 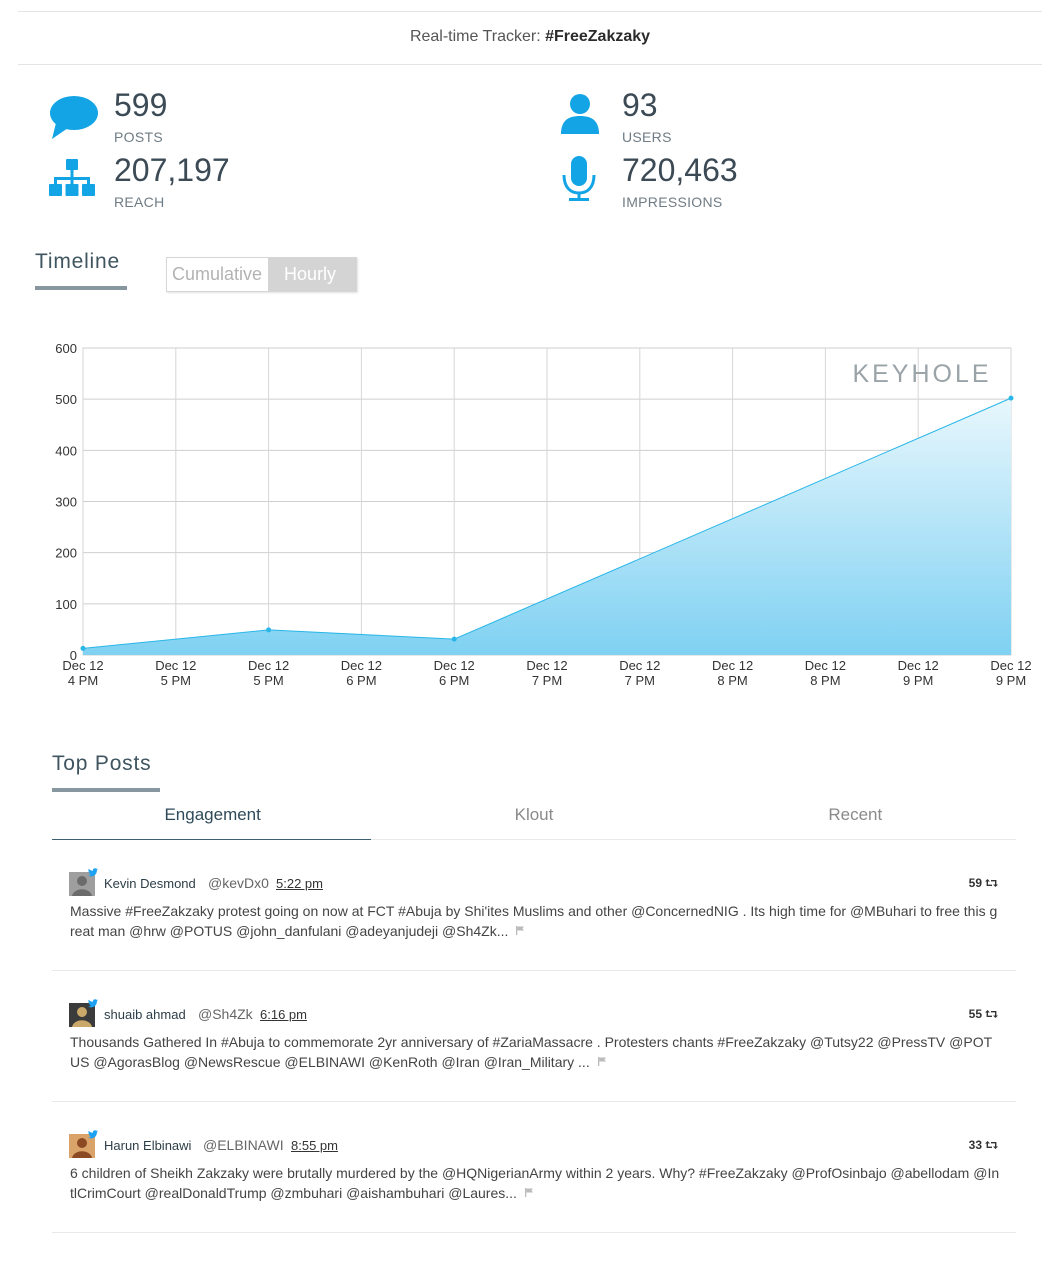 I want to click on retweet-count: 55, so click(x=983, y=1014).